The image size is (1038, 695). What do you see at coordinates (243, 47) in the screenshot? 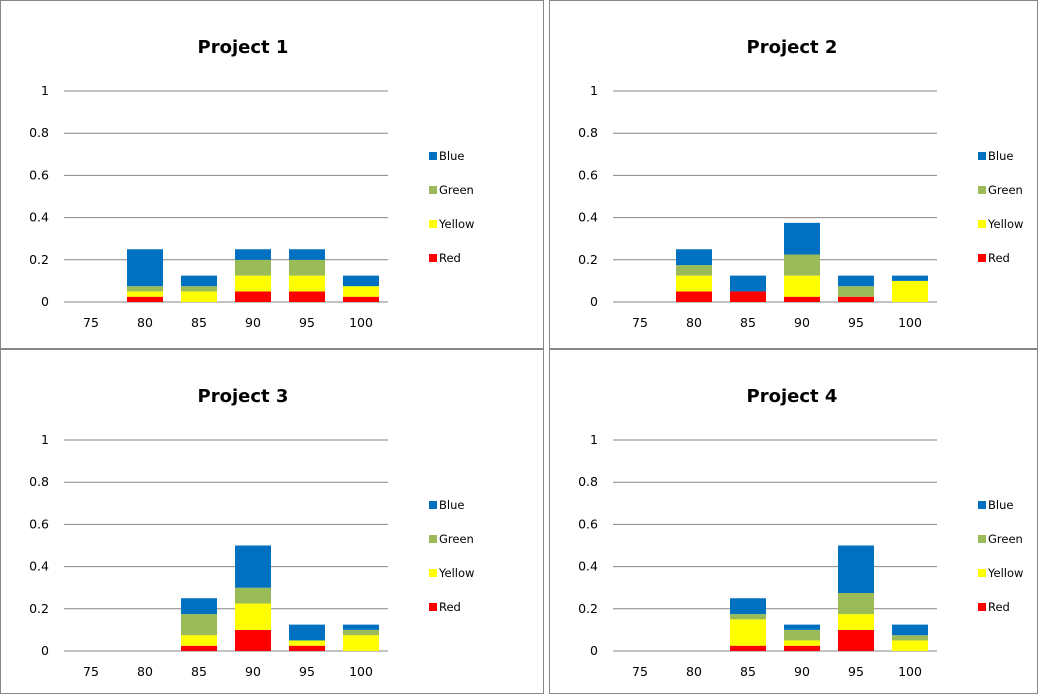
I see `chart-title: Project 1` at bounding box center [243, 47].